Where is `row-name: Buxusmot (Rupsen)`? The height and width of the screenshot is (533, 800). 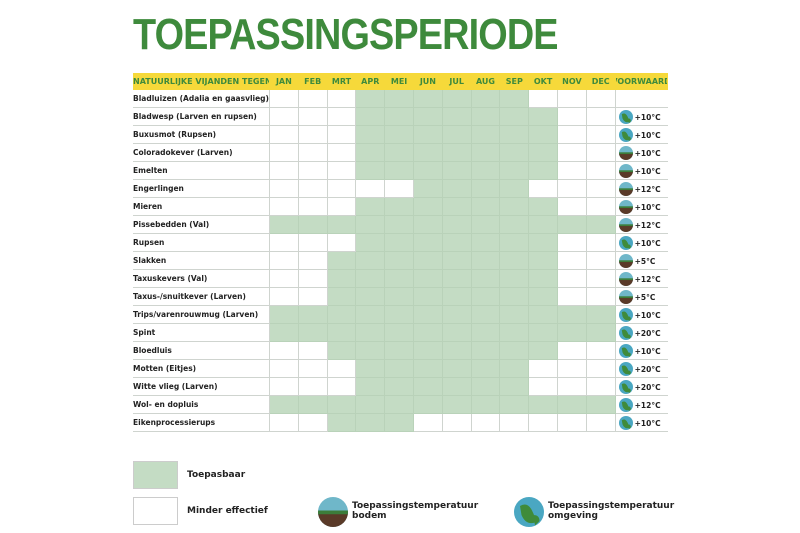
row-name: Buxusmot (Rupsen) is located at coordinates (201, 135).